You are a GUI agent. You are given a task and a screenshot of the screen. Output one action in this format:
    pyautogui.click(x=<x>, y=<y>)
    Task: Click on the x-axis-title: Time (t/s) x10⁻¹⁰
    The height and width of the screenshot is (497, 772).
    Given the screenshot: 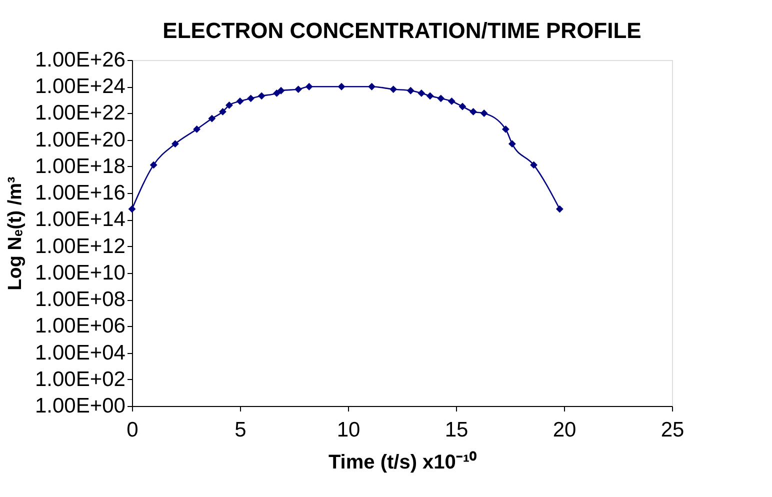 What is the action you would take?
    pyautogui.click(x=402, y=462)
    